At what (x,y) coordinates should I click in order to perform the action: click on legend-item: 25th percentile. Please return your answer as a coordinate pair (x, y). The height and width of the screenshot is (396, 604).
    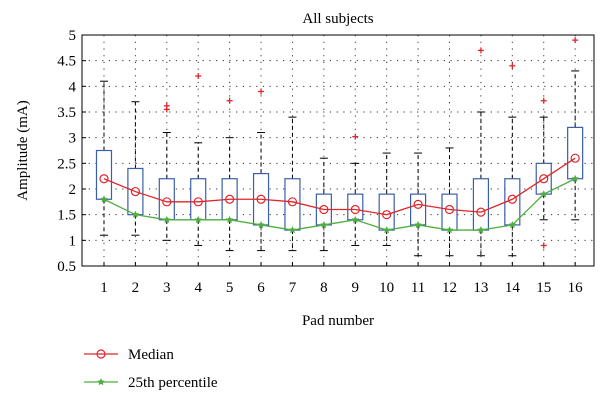
    Looking at the image, I should click on (151, 383).